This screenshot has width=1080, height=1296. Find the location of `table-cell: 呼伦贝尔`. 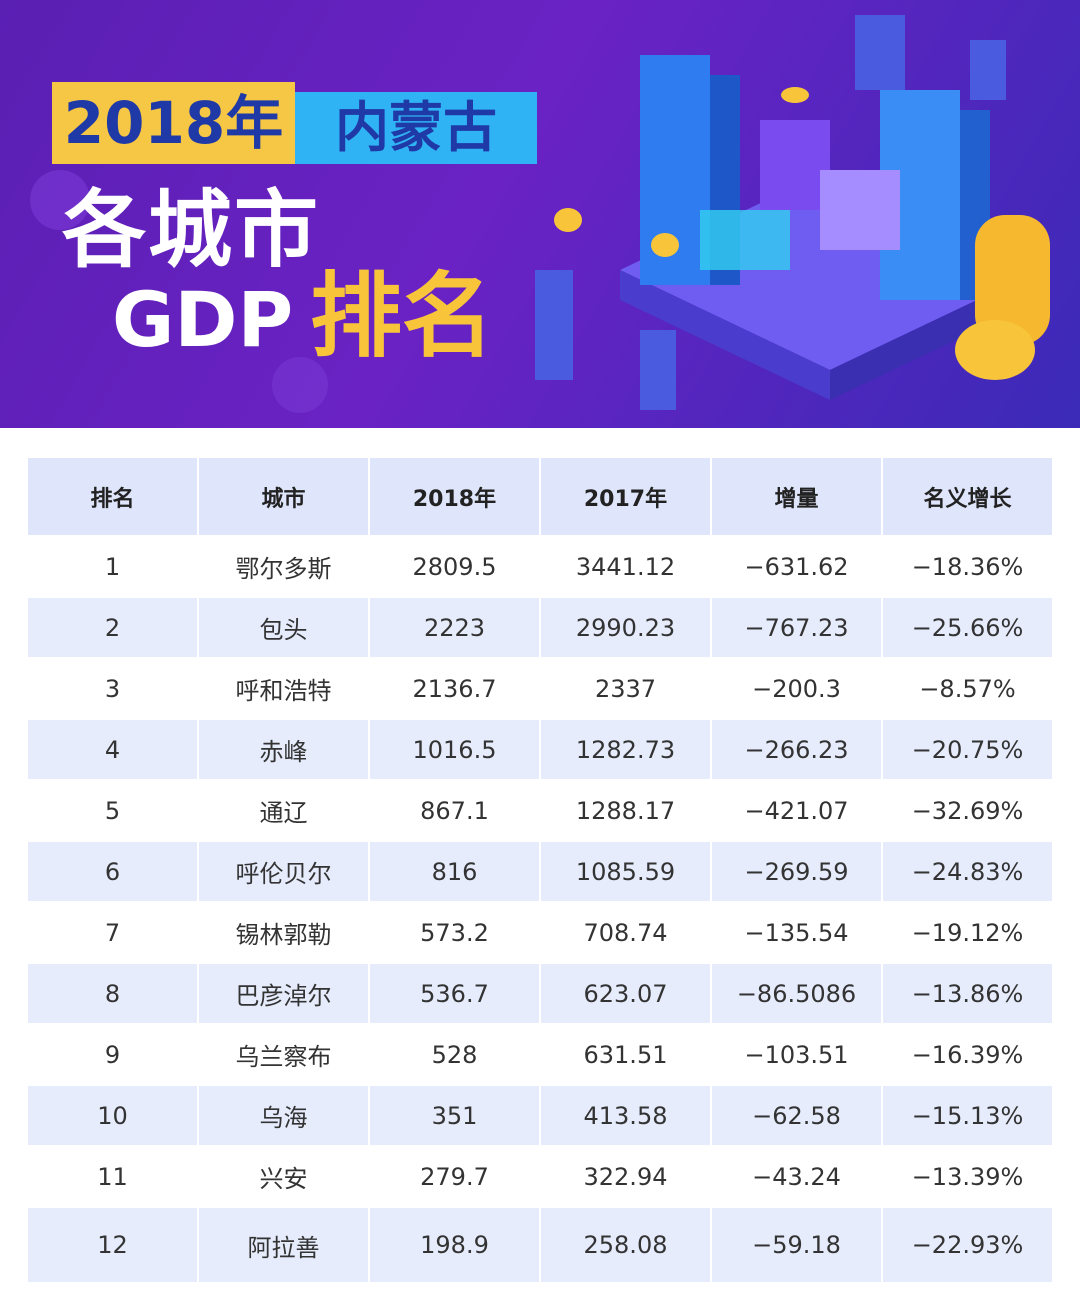

table-cell: 呼伦贝尔 is located at coordinates (283, 871).